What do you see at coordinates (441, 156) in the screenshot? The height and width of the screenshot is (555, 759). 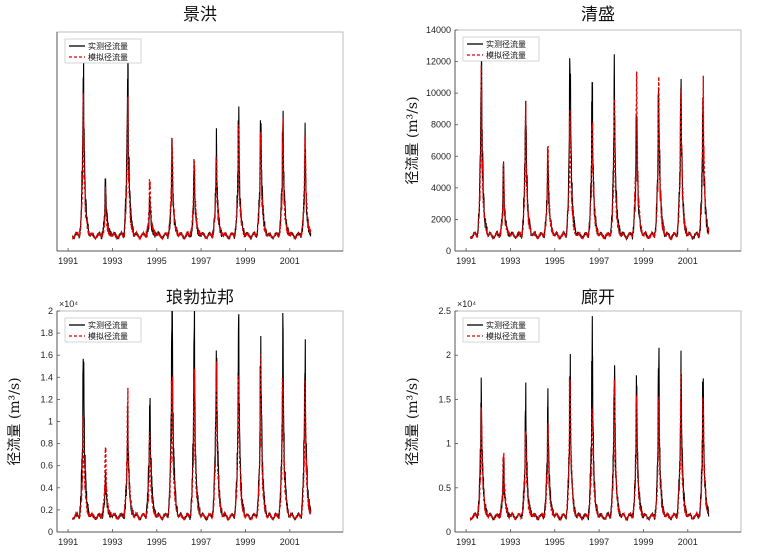 I see `y-tick-label: 6000` at bounding box center [441, 156].